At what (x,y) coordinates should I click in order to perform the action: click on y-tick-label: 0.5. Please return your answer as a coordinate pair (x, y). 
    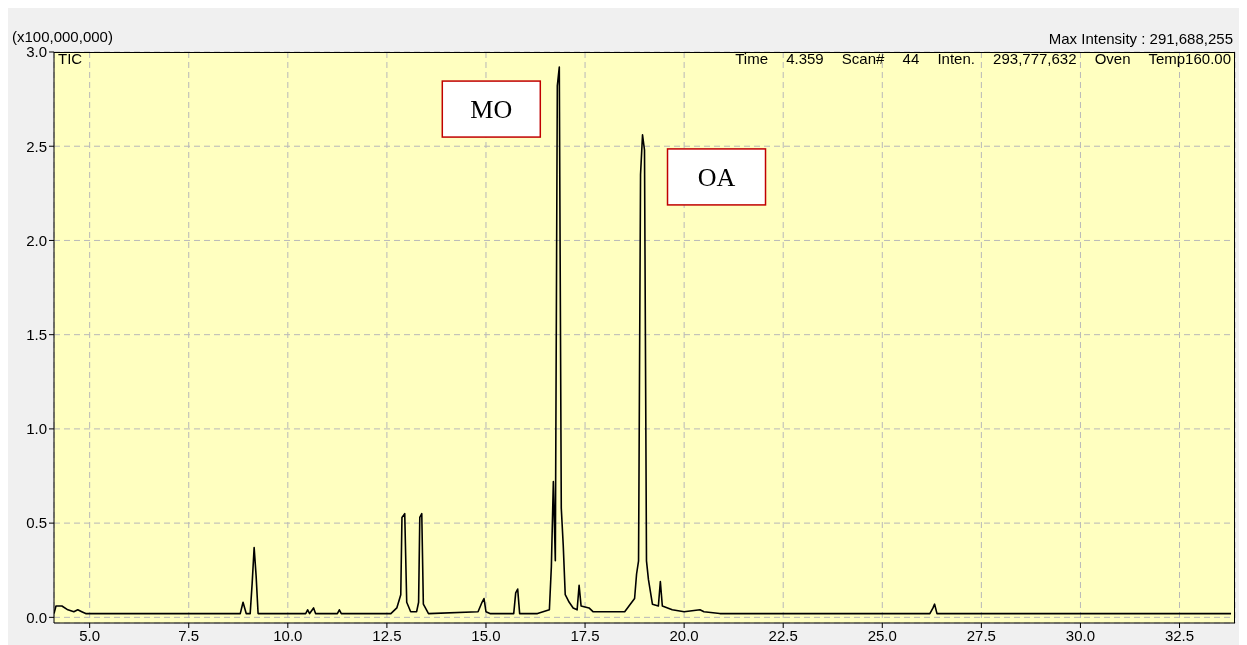
    Looking at the image, I should click on (36, 523).